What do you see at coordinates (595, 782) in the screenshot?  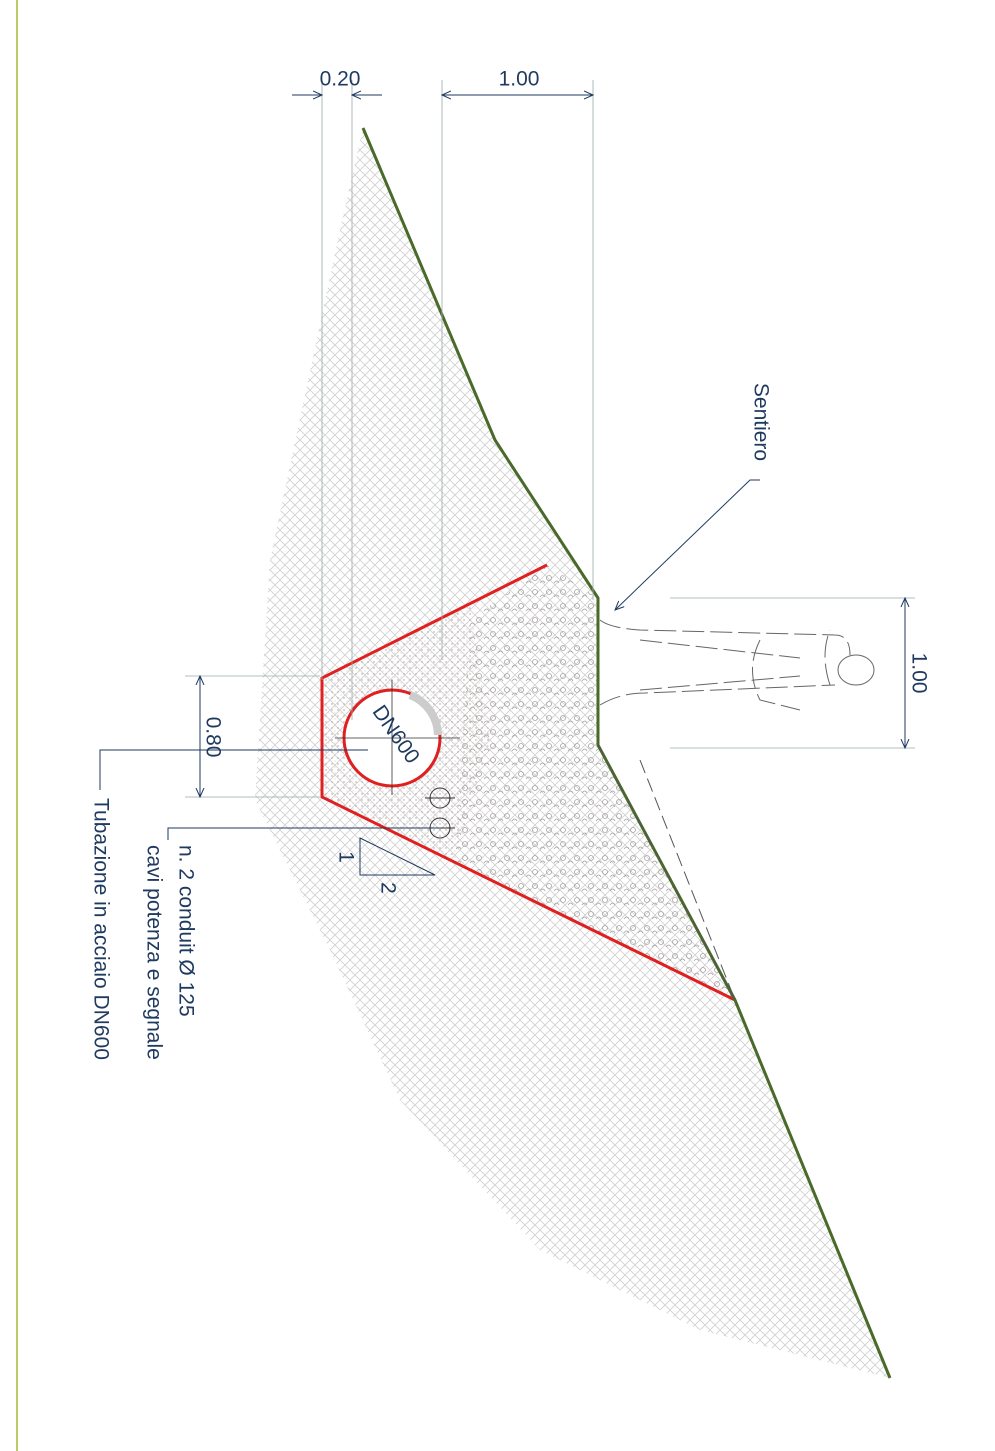 I see `backfill` at bounding box center [595, 782].